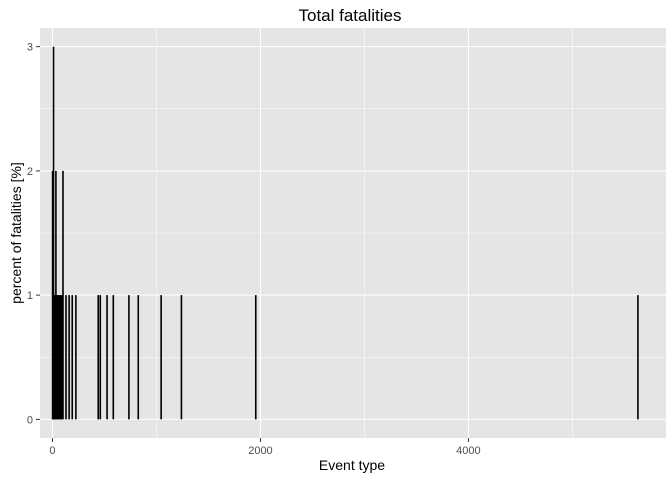 This screenshot has width=672, height=480. Describe the element at coordinates (260, 451) in the screenshot. I see `x-tick-label: 2000` at that location.